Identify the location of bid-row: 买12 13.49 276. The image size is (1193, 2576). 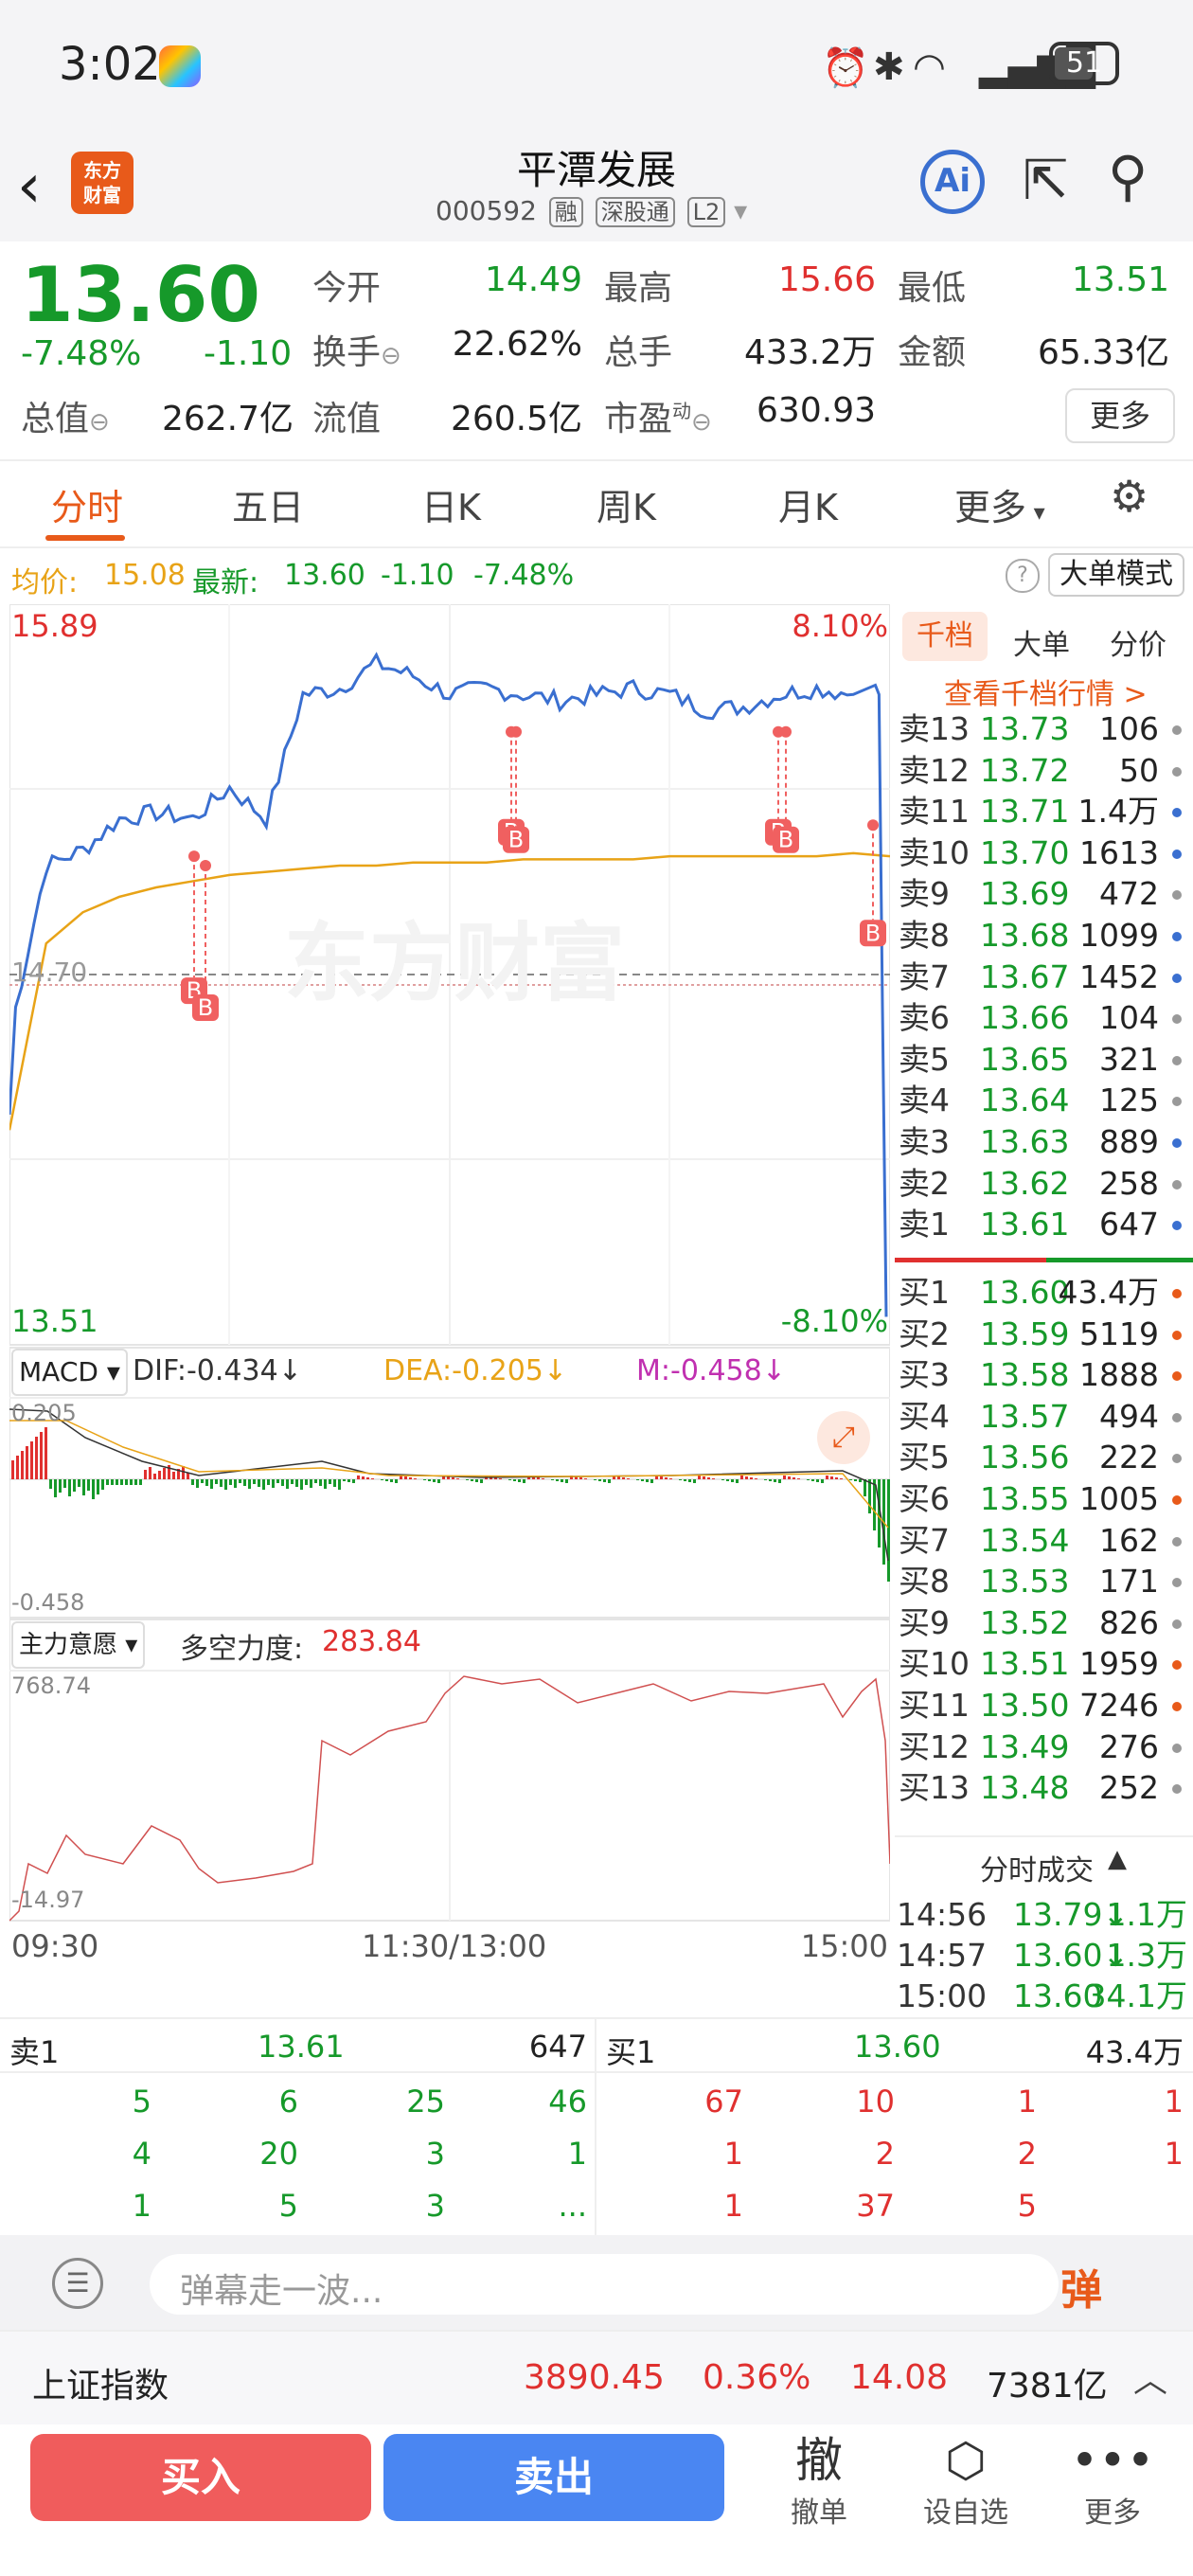
(1044, 1747).